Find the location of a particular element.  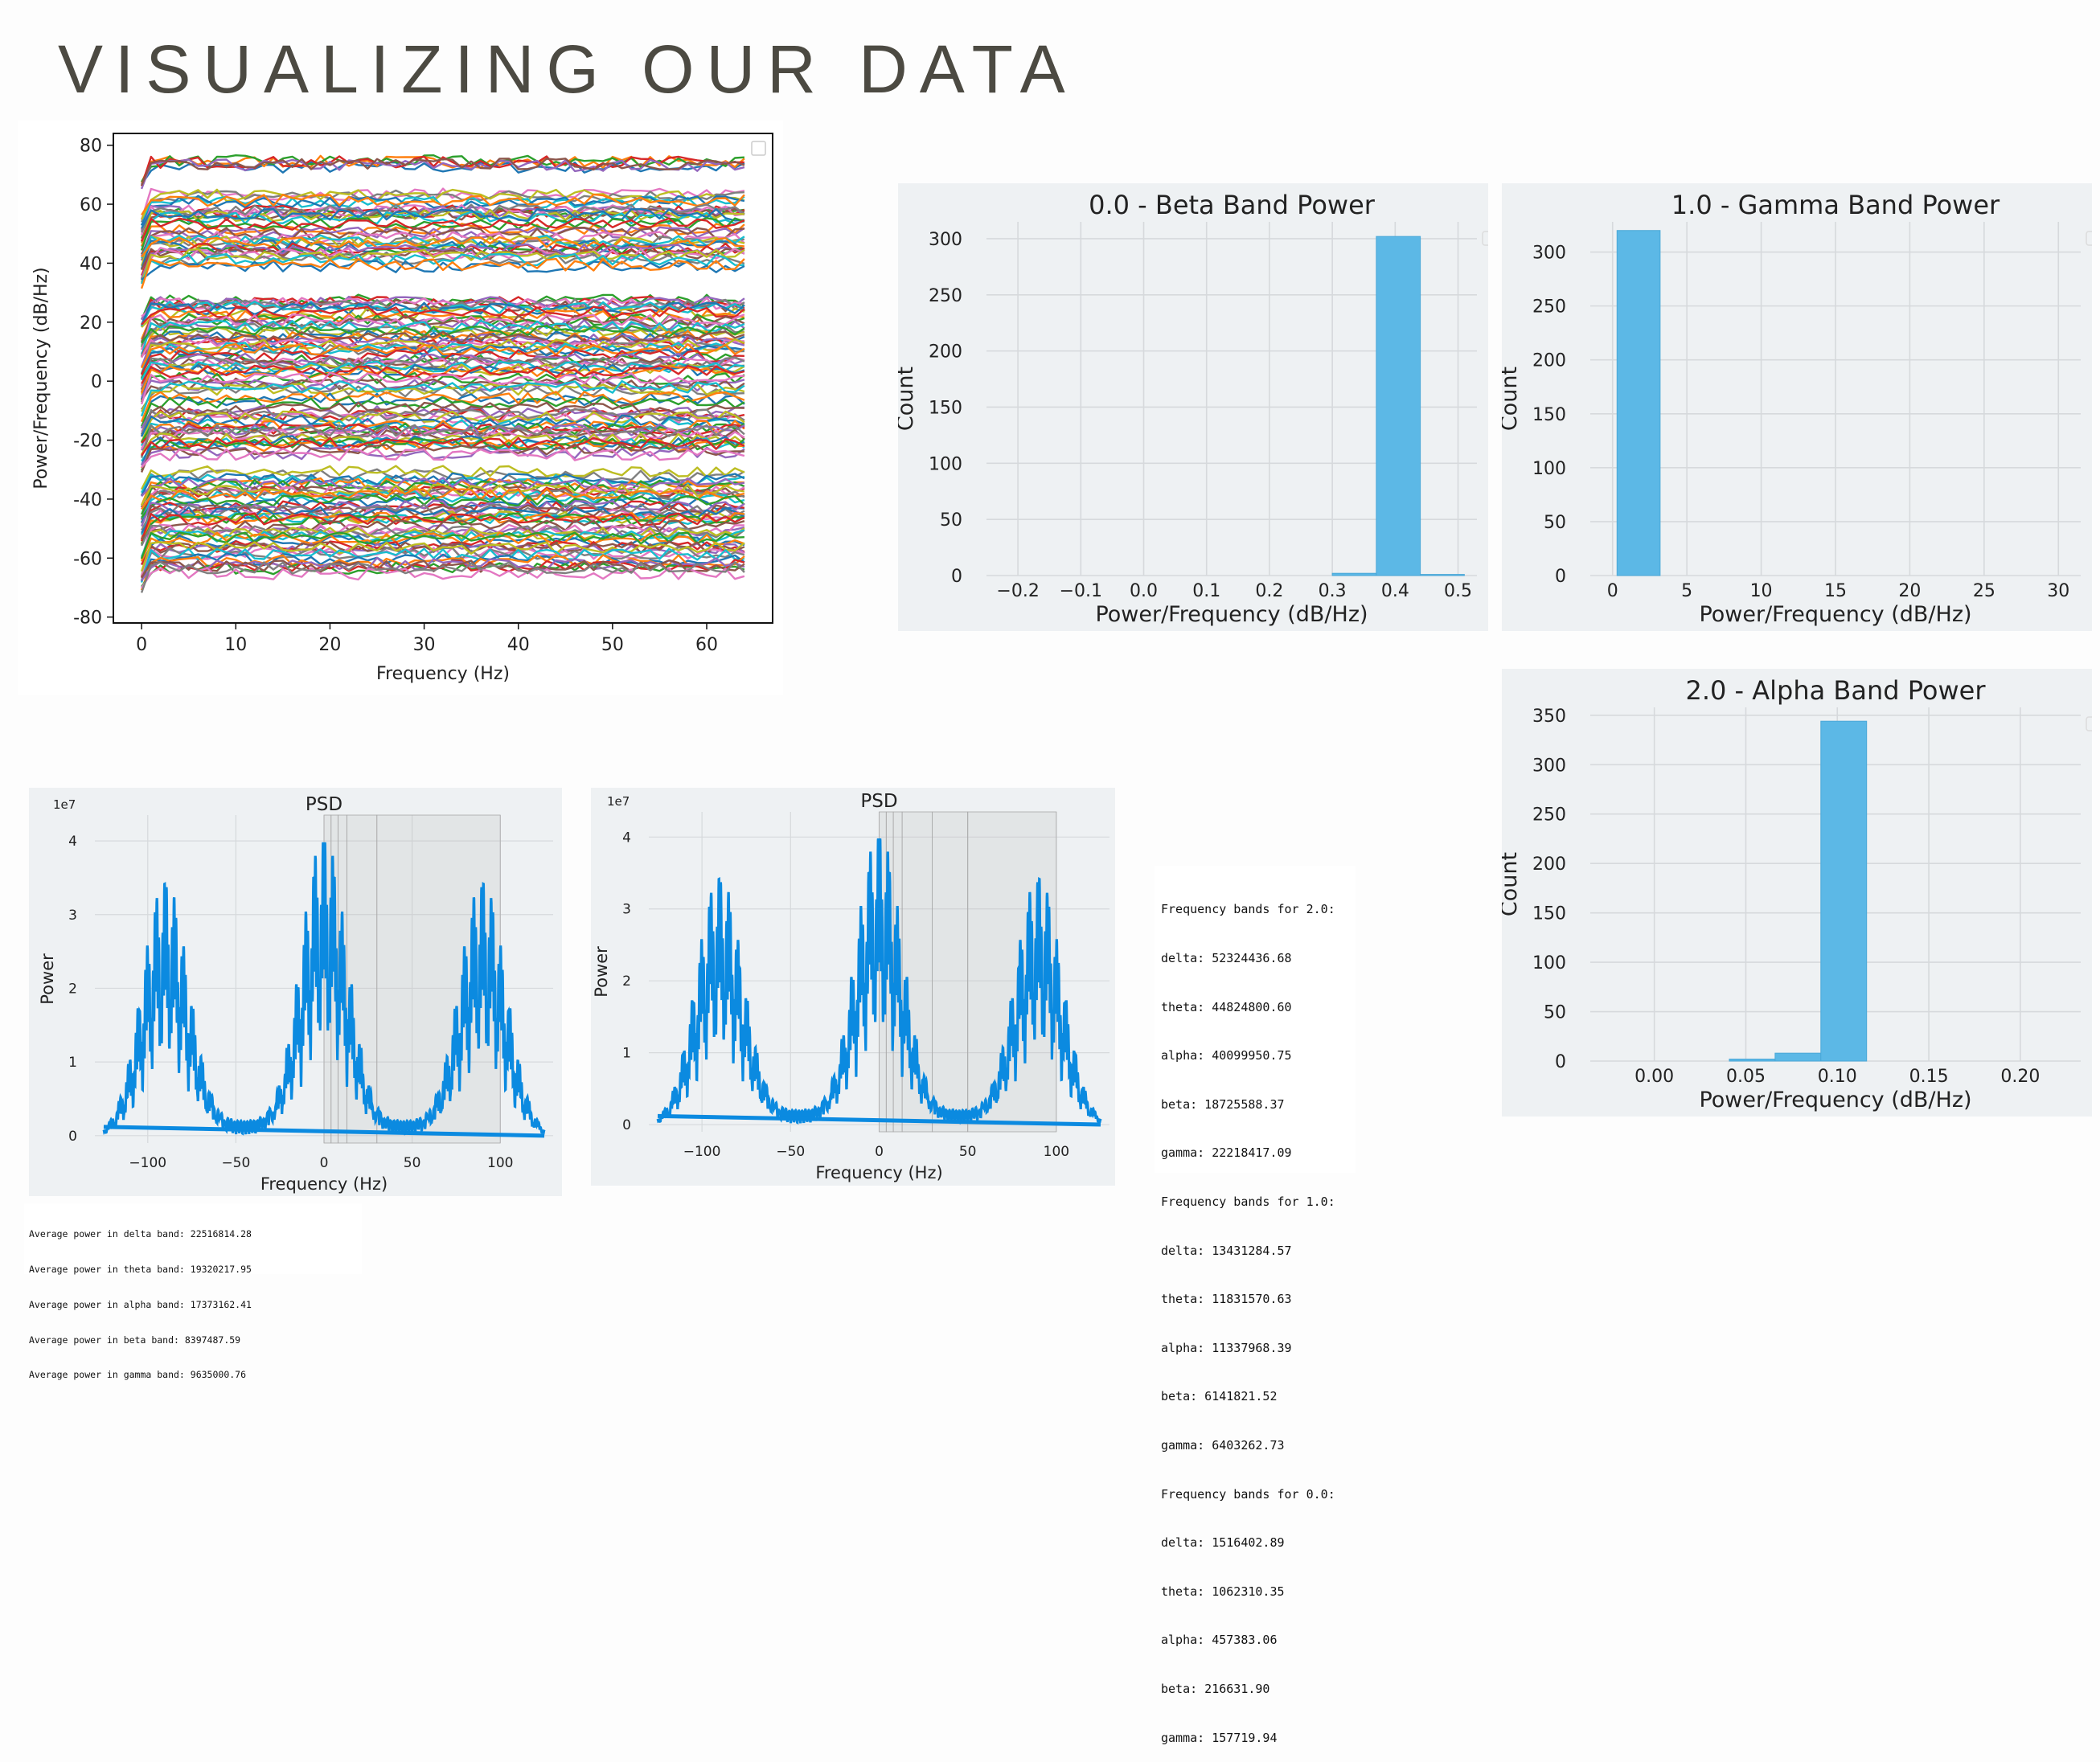

x-tick-label: 50 is located at coordinates (968, 1152).